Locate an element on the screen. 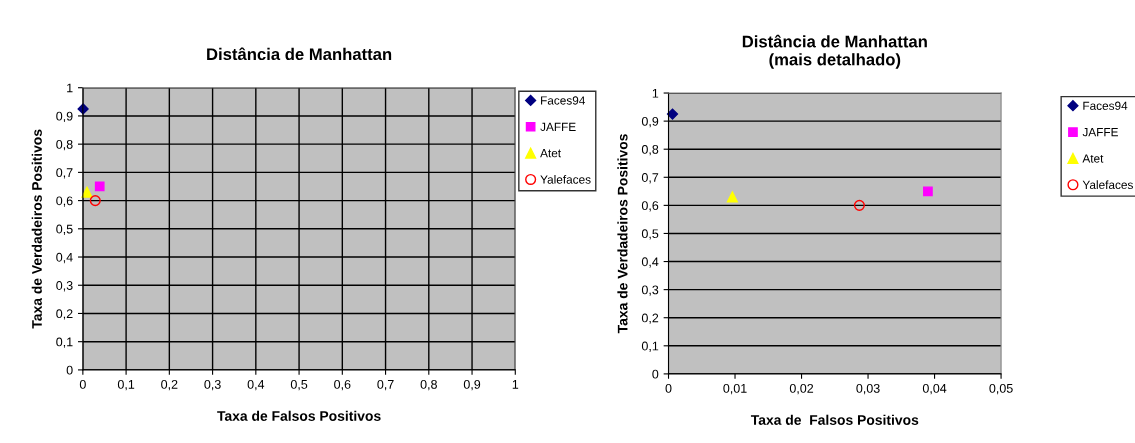 This screenshot has height=443, width=1135. chart-title: Distância de Manhattan (mais detalhado) is located at coordinates (834, 51).